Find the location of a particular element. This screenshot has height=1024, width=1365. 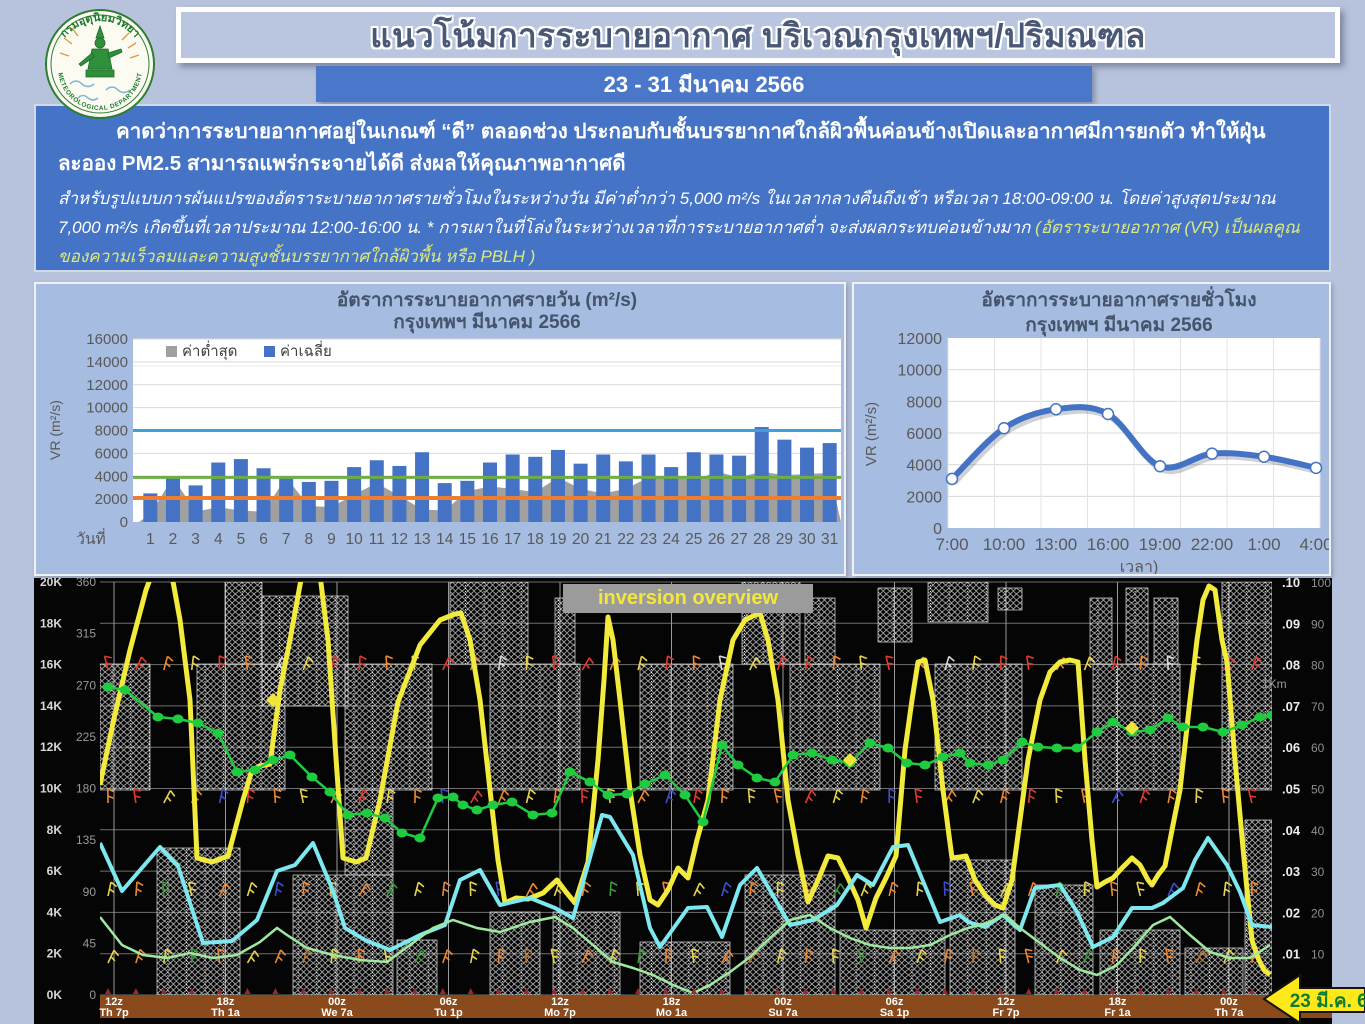

current-date-arrow: 23 มี.ค. 66 is located at coordinates (1313, 998).